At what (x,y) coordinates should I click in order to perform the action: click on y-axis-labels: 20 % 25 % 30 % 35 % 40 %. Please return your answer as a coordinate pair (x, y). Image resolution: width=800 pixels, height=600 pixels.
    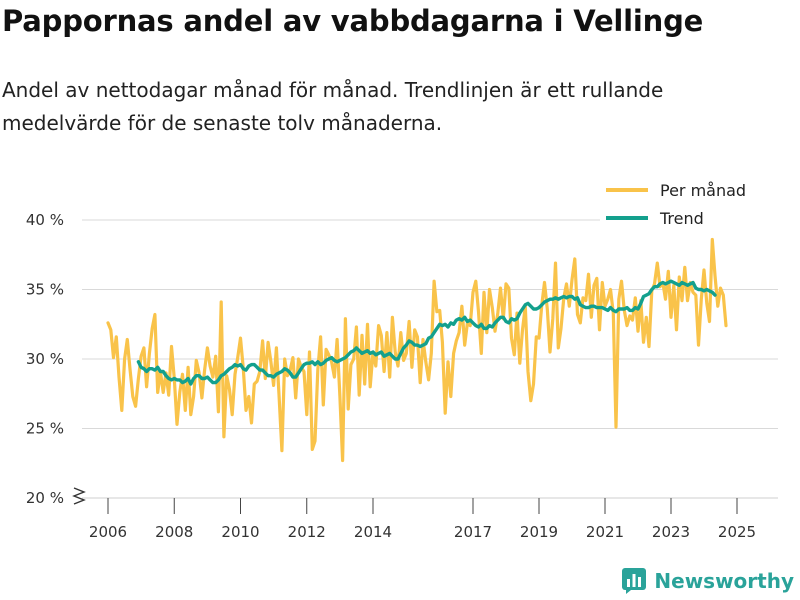
    Looking at the image, I should click on (45, 359).